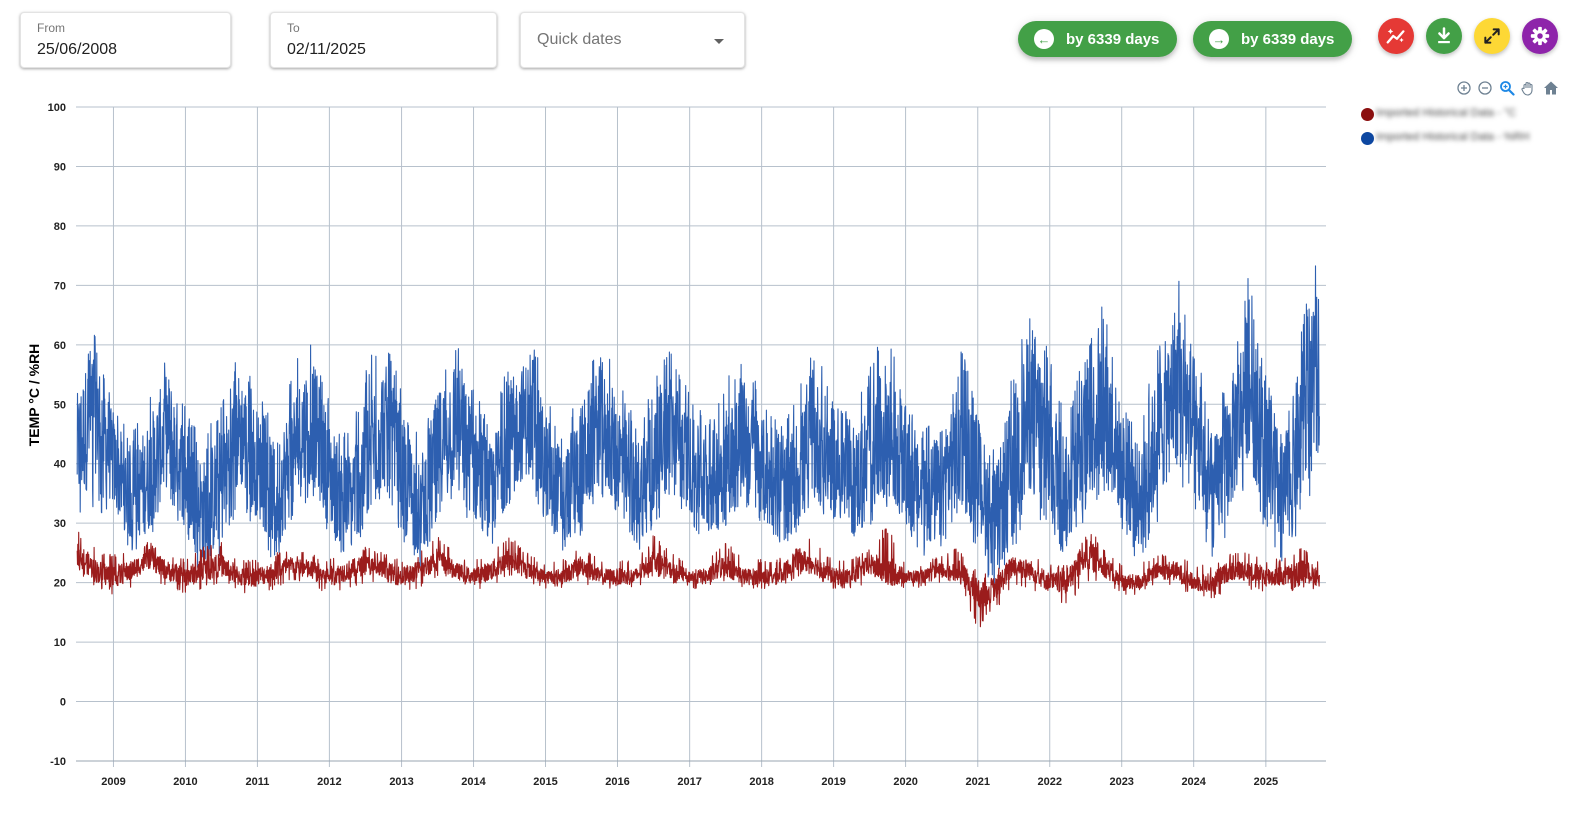  I want to click on x-tick-label: 2010, so click(185, 782).